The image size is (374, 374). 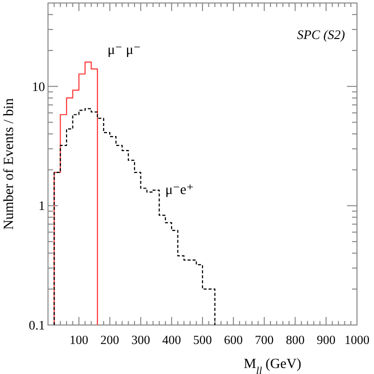 I want to click on x-tick-label: 1000, so click(x=357, y=340).